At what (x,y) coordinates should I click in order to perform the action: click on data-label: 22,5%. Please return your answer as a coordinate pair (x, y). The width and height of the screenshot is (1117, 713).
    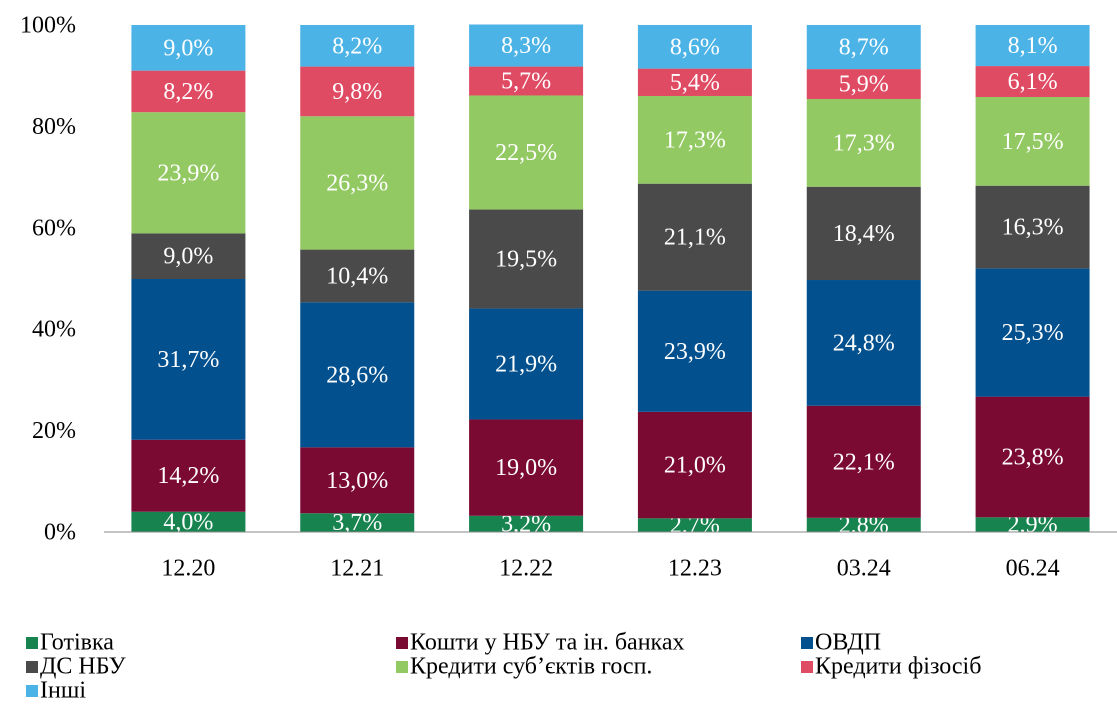
    Looking at the image, I should click on (526, 153).